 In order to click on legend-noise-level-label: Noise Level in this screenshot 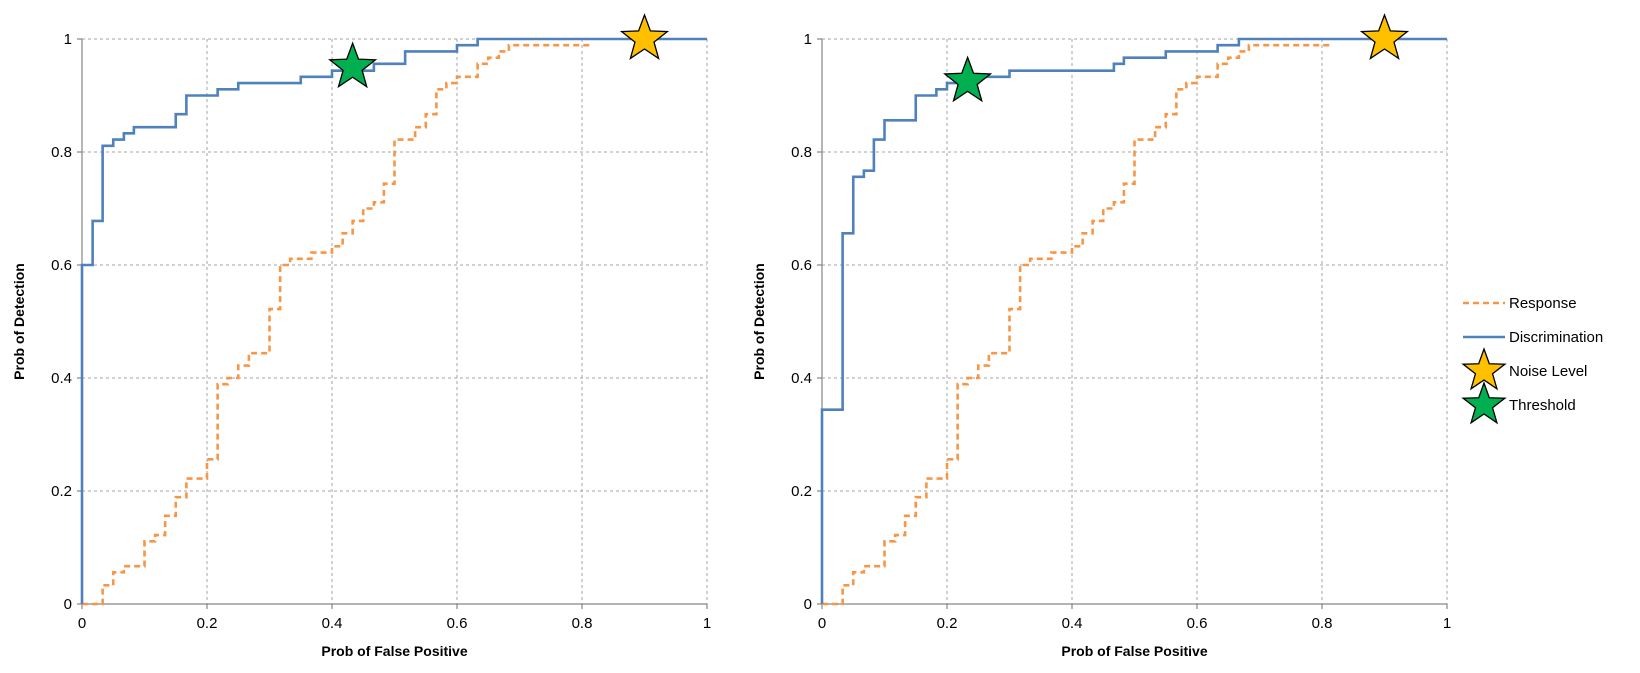, I will do `click(1548, 371)`.